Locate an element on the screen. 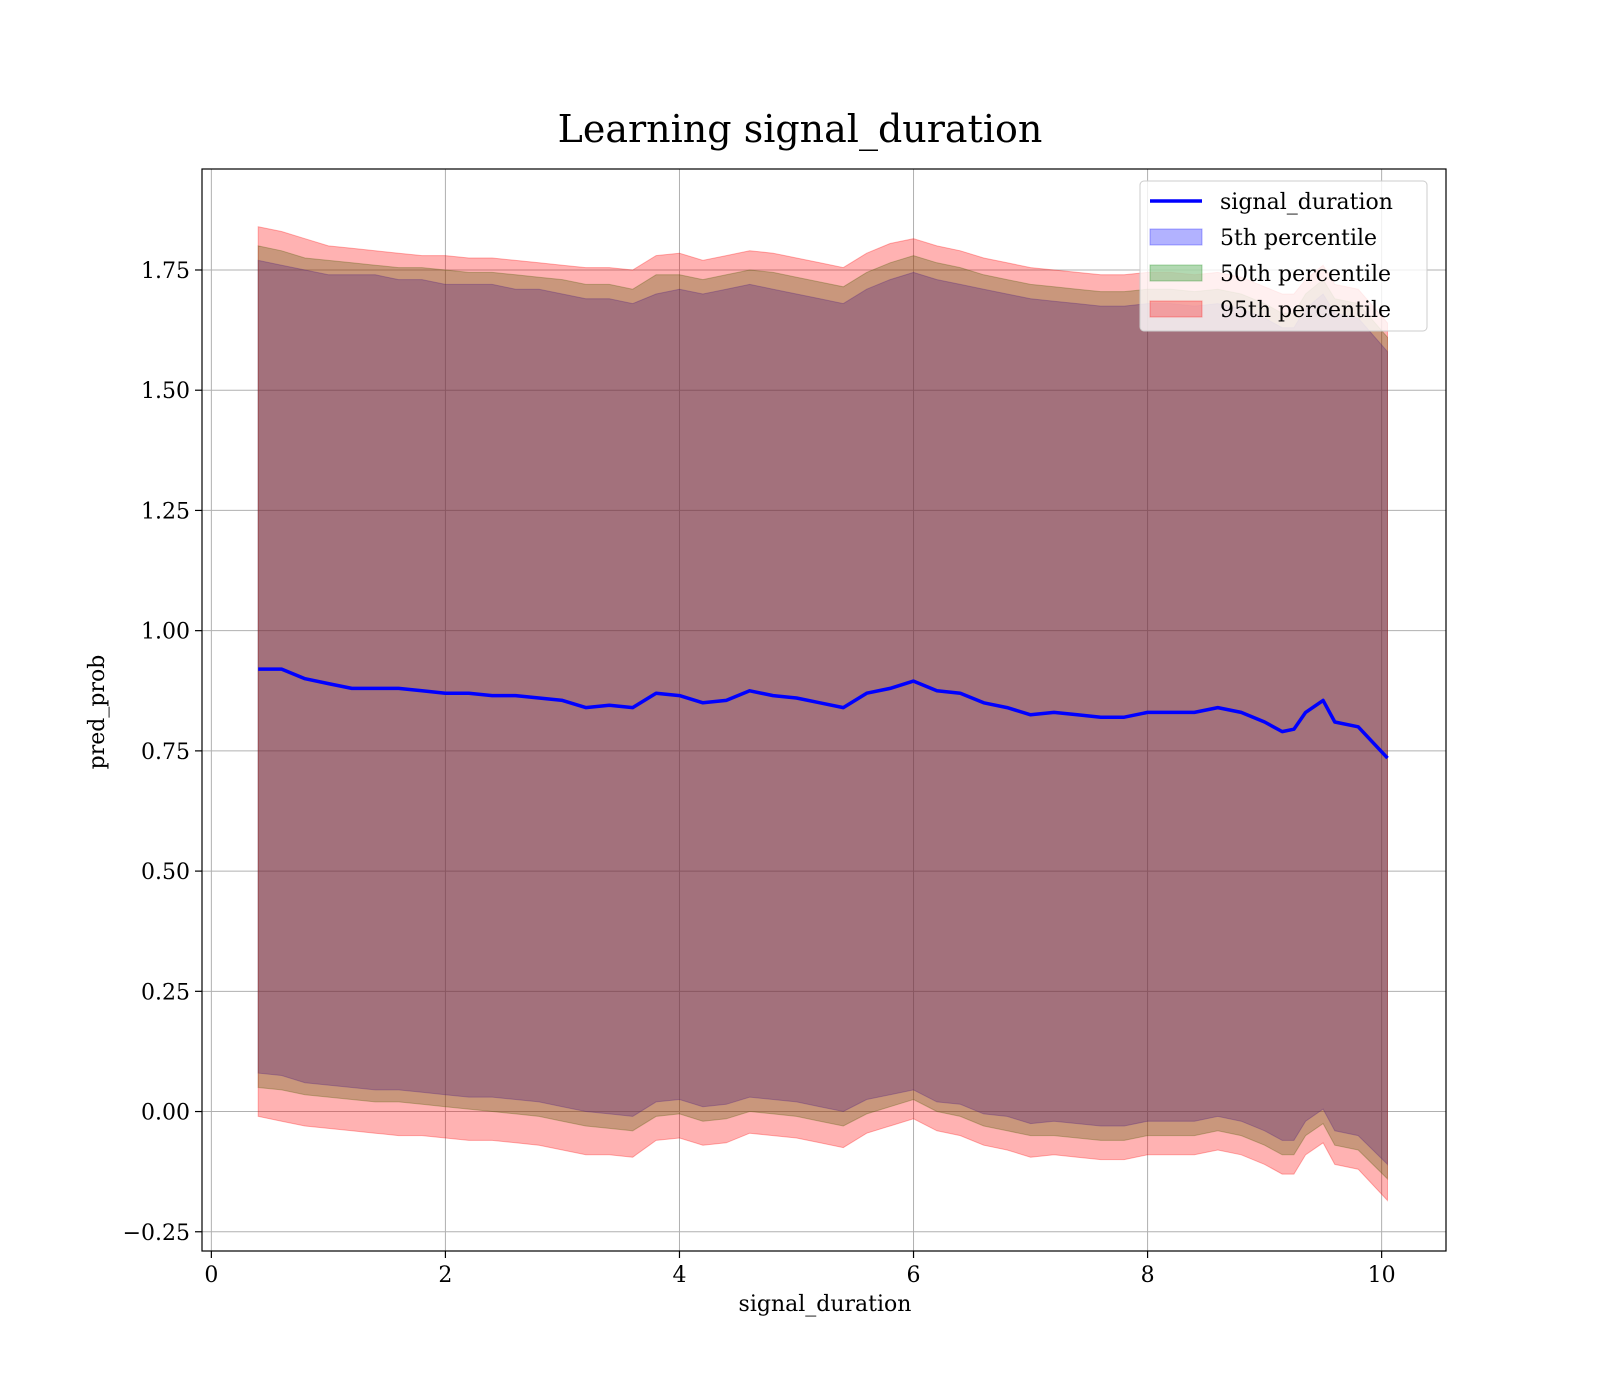 The height and width of the screenshot is (1400, 1600). x-tick-label: 8 is located at coordinates (1148, 1275).